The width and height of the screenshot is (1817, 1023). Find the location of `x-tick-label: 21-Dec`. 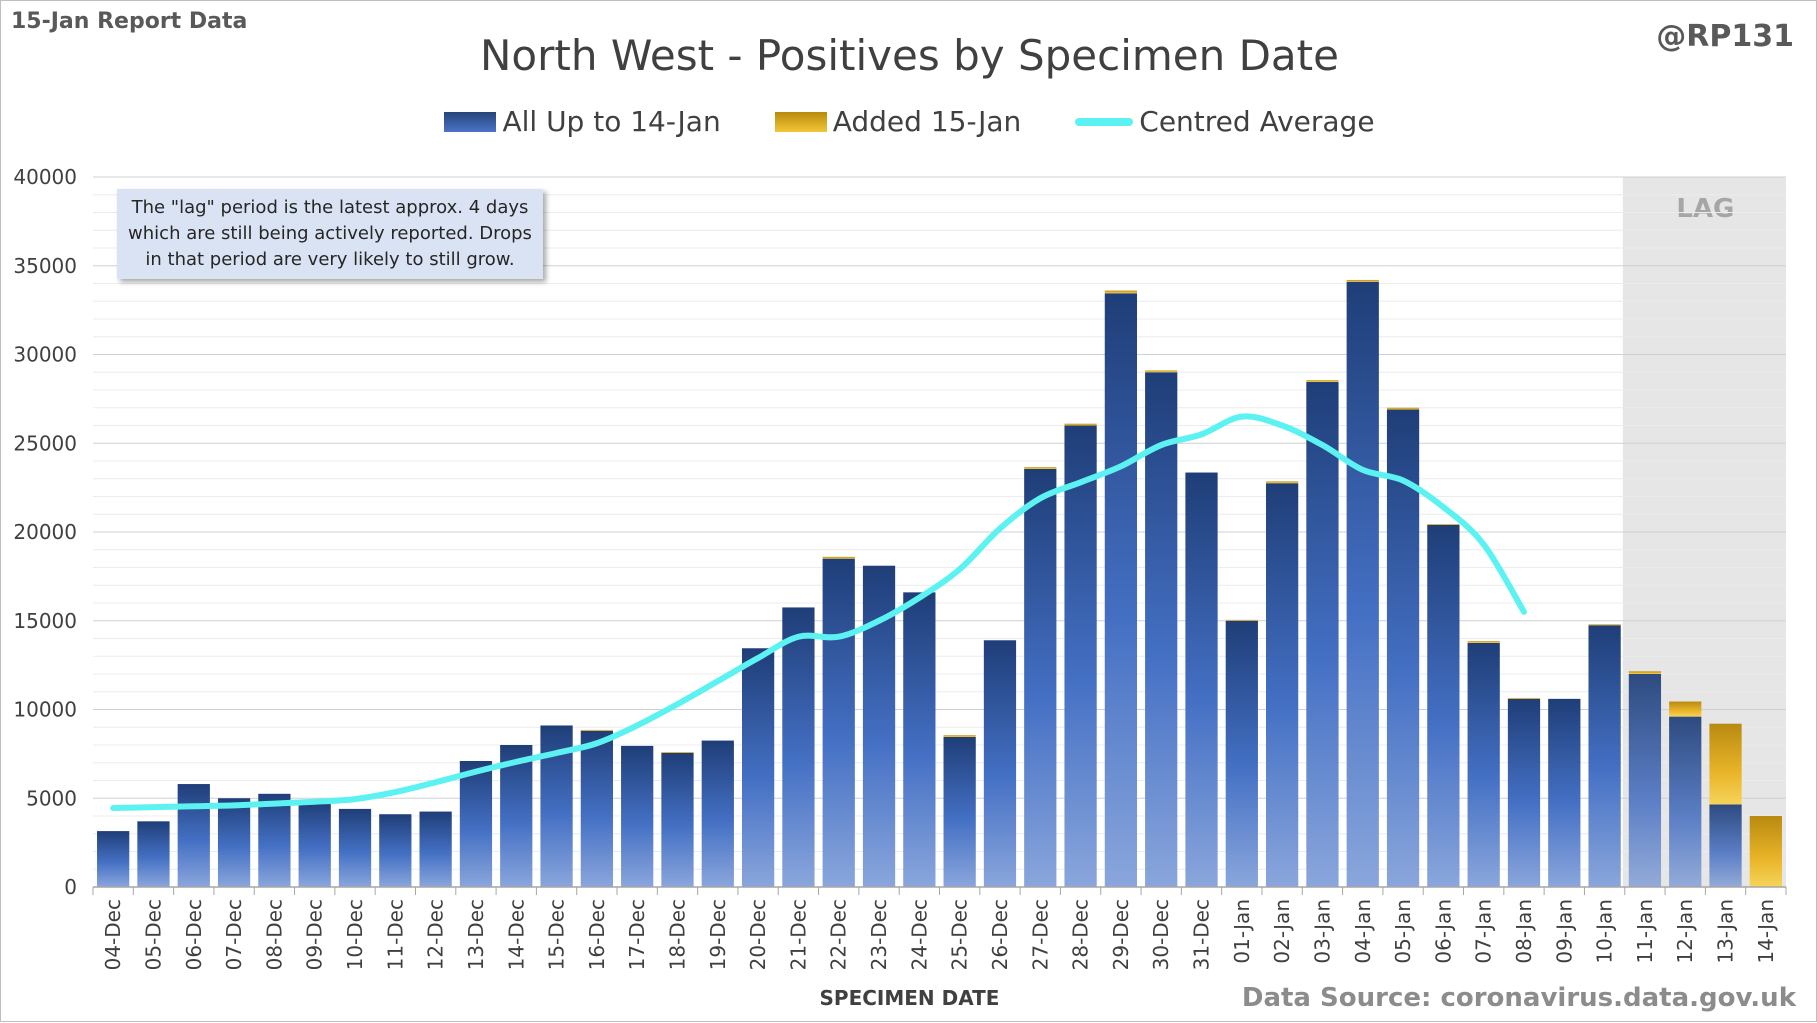

x-tick-label: 21-Dec is located at coordinates (798, 934).